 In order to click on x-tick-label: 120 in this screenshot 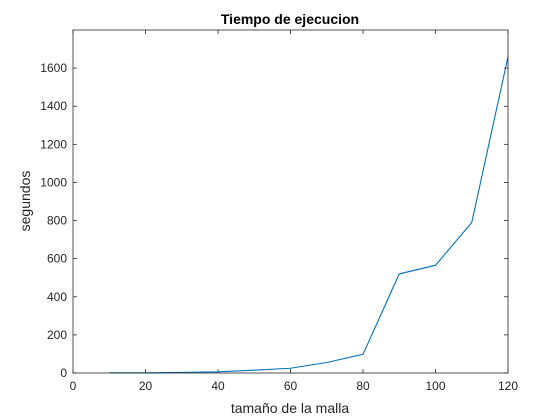, I will do `click(508, 386)`.